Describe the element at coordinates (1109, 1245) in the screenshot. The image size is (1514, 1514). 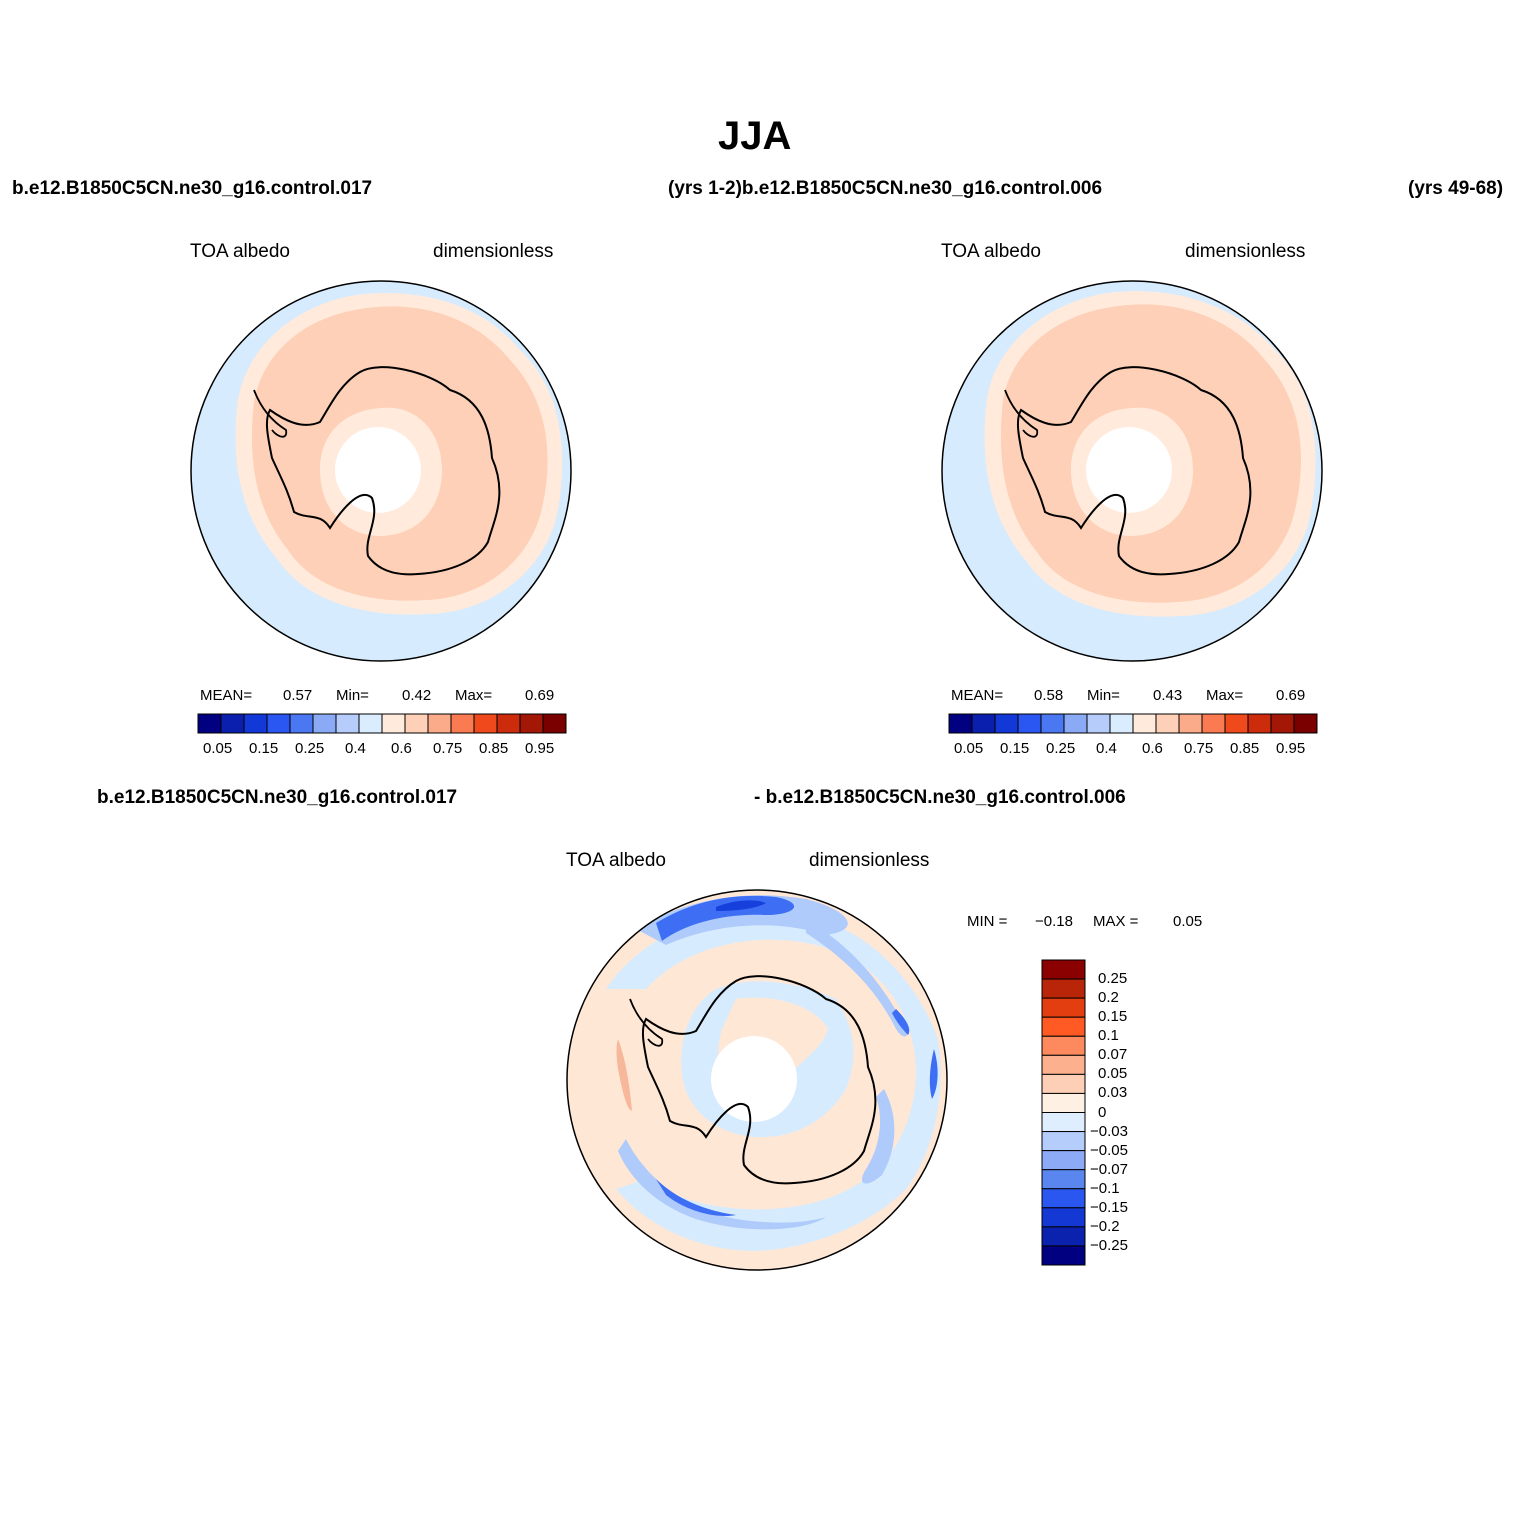
I see `diff-colorbar-label: −0.25` at that location.